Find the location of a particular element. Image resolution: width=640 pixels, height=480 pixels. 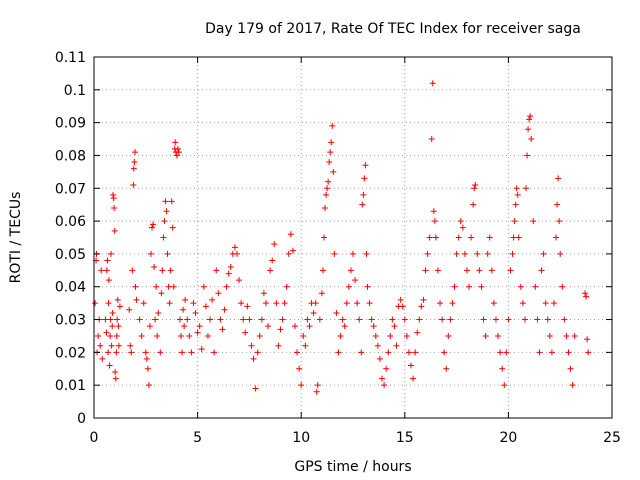

y-tick-label: 0.02 is located at coordinates (70, 353).